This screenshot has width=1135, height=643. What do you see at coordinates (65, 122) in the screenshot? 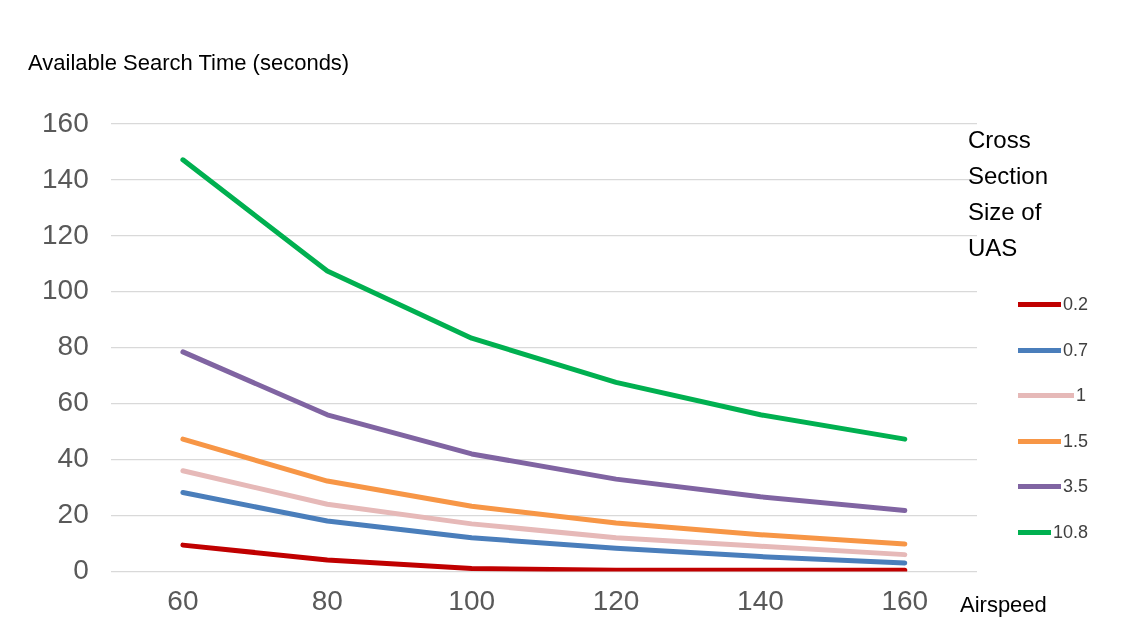
I see `y-tick-label: 160` at bounding box center [65, 122].